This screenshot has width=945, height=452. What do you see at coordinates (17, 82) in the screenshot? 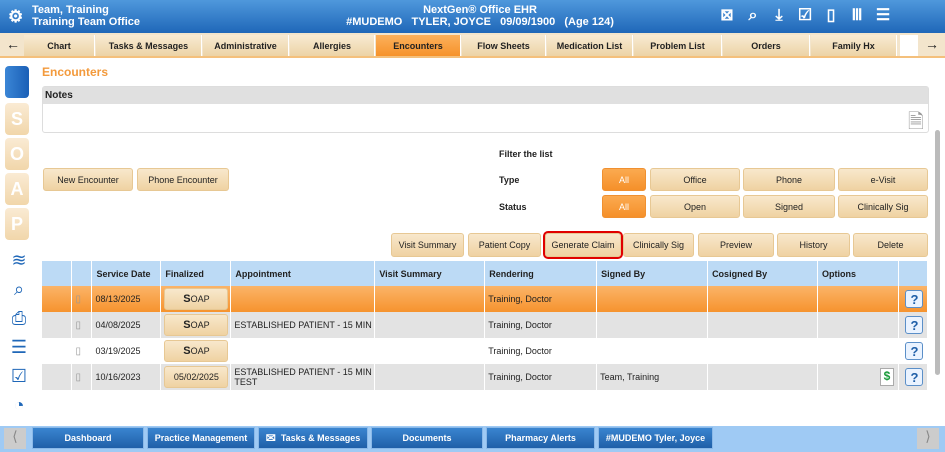
I see `chart-panel-icon` at bounding box center [17, 82].